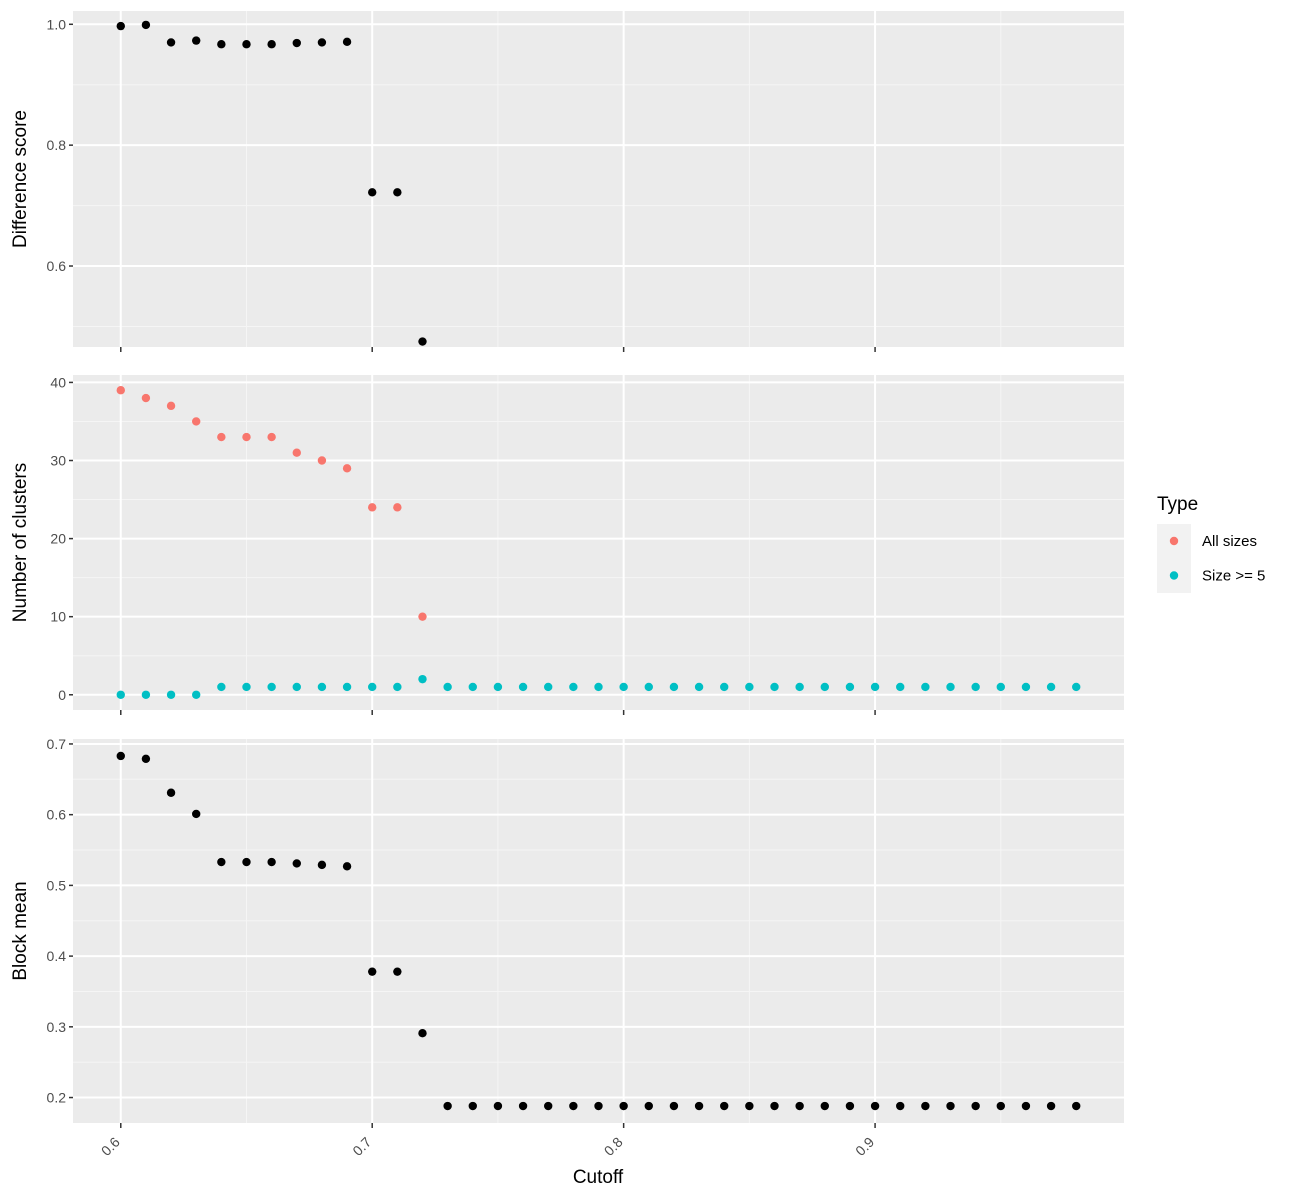 Image resolution: width=1300 pixels, height=1200 pixels. I want to click on y-tick-label: 0.7, so click(57, 744).